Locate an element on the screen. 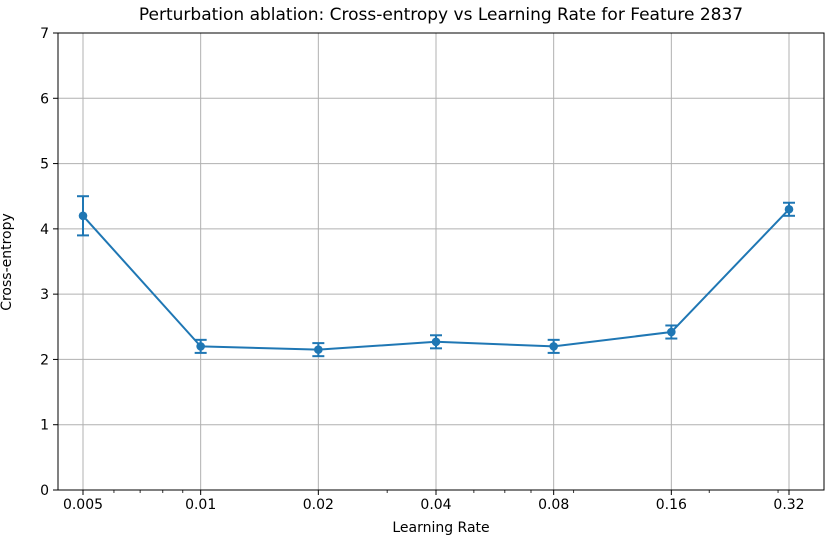  y-tick-label: 3 is located at coordinates (44, 295).